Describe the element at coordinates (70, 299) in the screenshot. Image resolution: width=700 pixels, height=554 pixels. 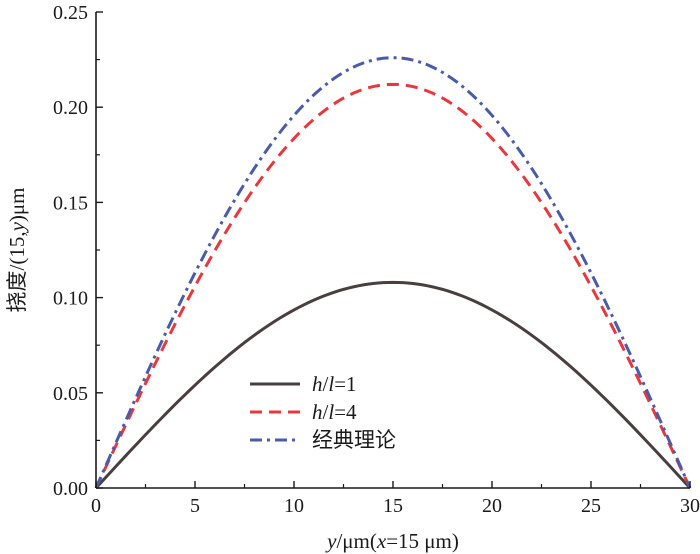
I see `y-tick-label: 0.10` at that location.